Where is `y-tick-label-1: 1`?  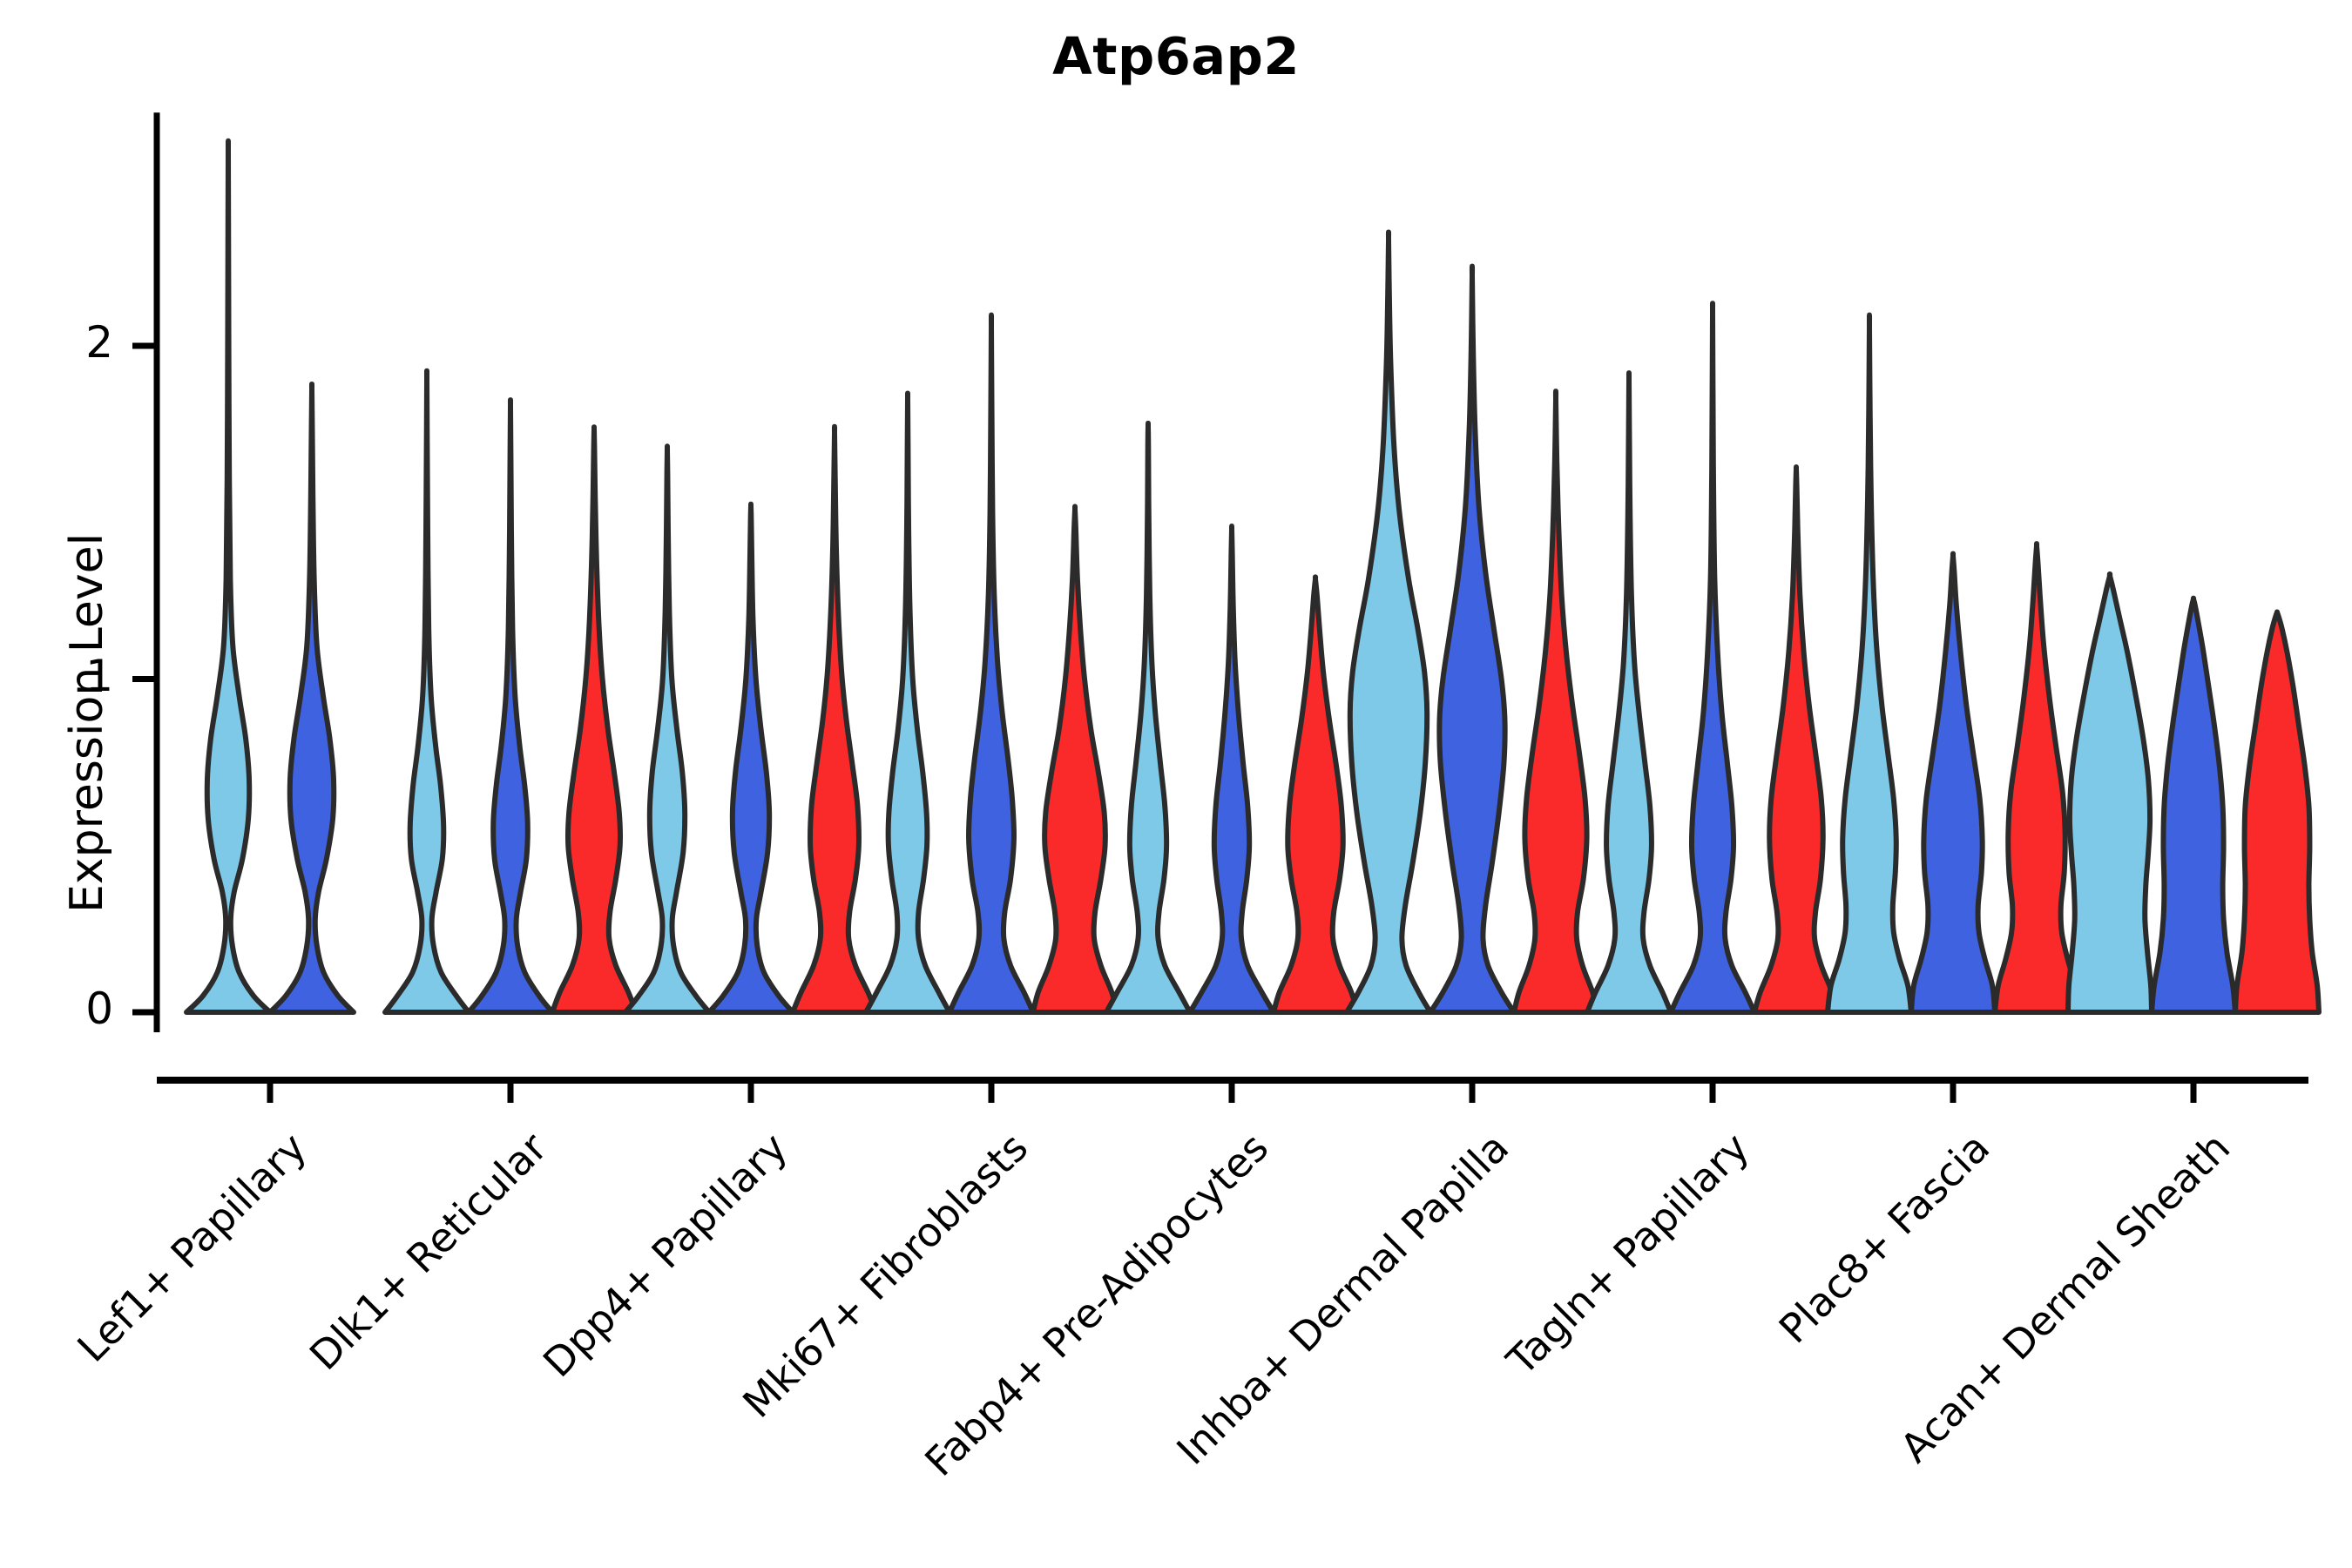
y-tick-label-1: 1 is located at coordinates (99, 675).